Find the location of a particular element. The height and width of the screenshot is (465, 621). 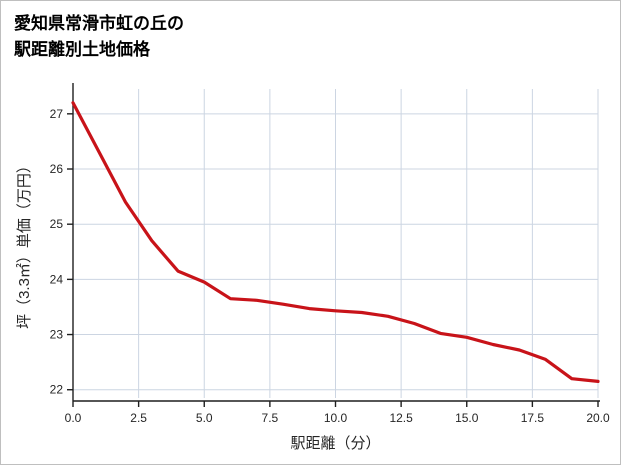

y-axis-label: 坪（3.3㎡）単価（万円） is located at coordinates (24, 243).